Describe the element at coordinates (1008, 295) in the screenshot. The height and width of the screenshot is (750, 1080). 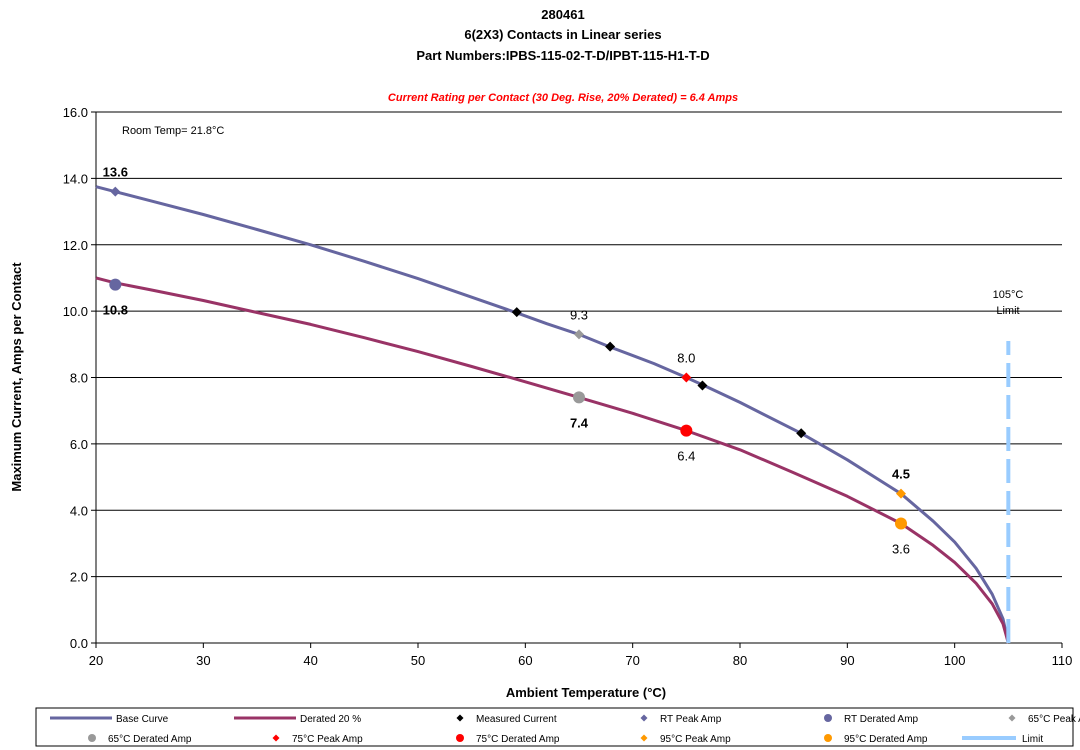
I see `limit-annotation-line-1: 105°C` at that location.